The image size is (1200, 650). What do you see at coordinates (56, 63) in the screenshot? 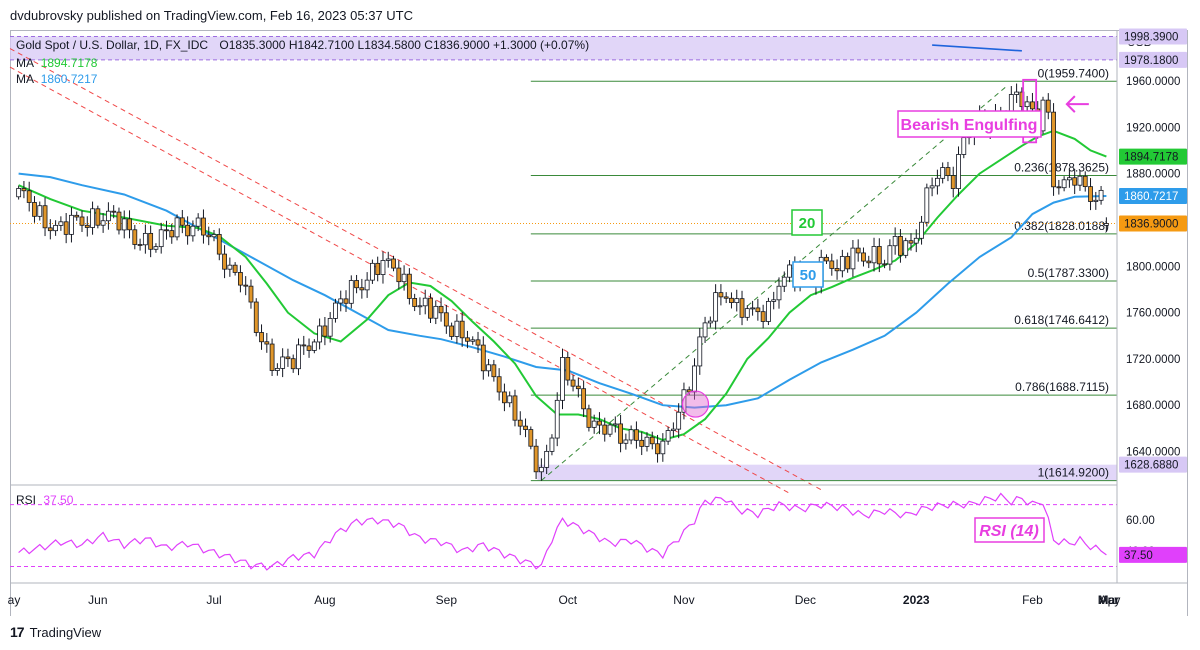
I see `legend-ma20: MA 1894.7178` at bounding box center [56, 63].